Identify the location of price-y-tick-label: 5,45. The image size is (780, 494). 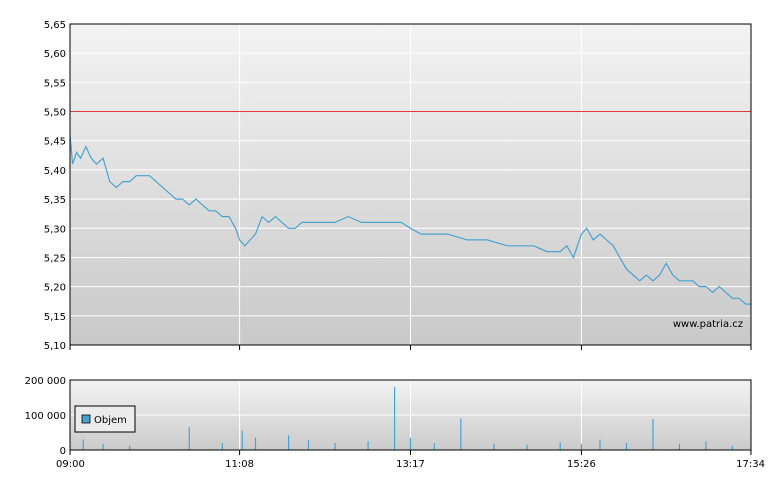
(55, 142).